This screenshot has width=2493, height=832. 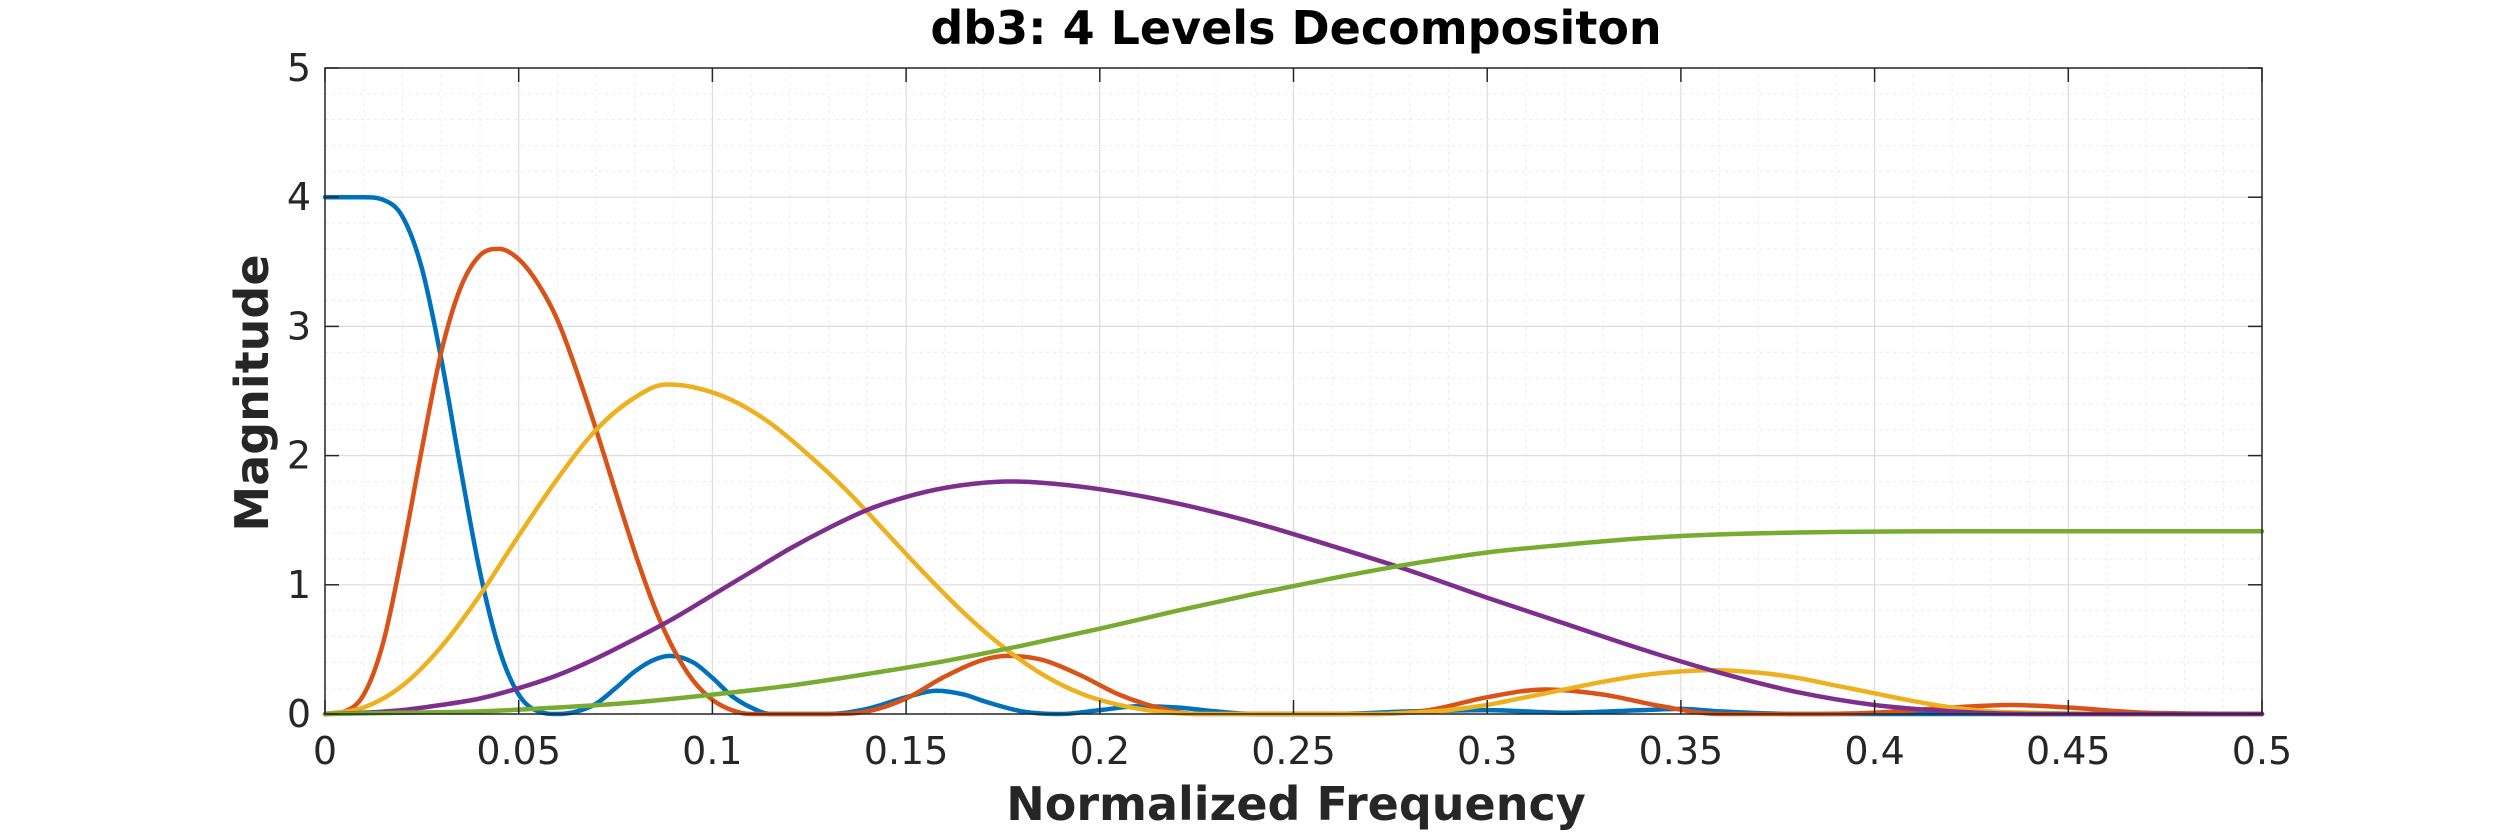 I want to click on y-tick-label: 0, so click(x=299, y=714).